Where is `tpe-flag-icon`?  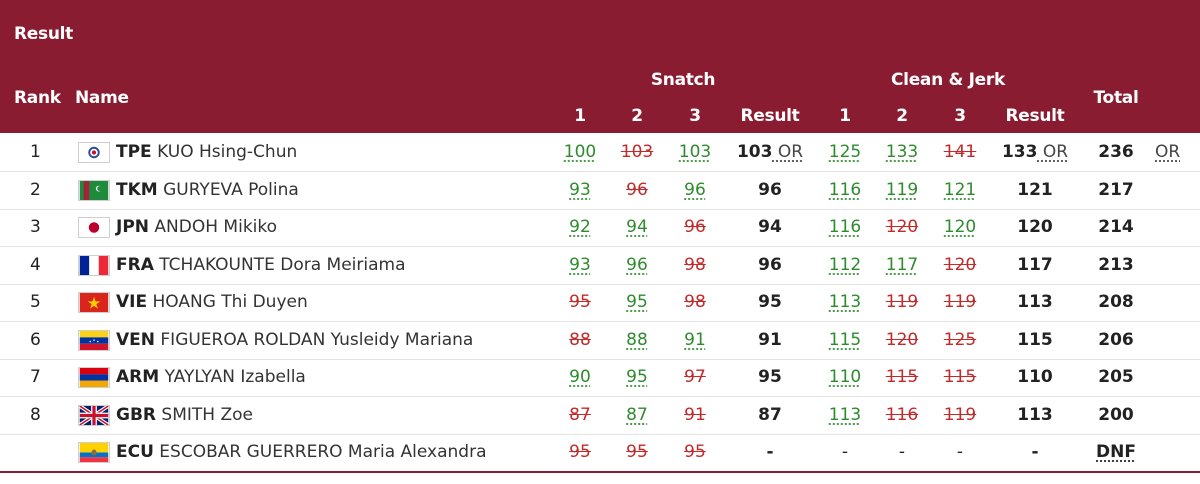
tpe-flag-icon is located at coordinates (94, 152).